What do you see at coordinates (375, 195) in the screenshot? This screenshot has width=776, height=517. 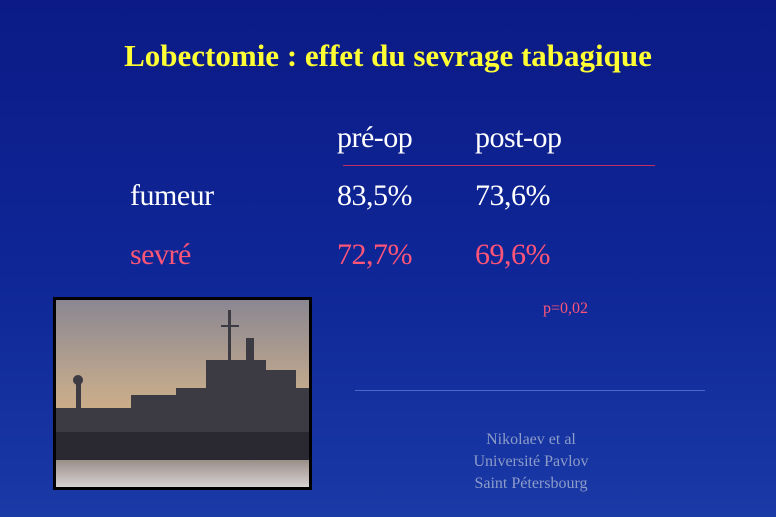 I see `cell: 83,5%` at bounding box center [375, 195].